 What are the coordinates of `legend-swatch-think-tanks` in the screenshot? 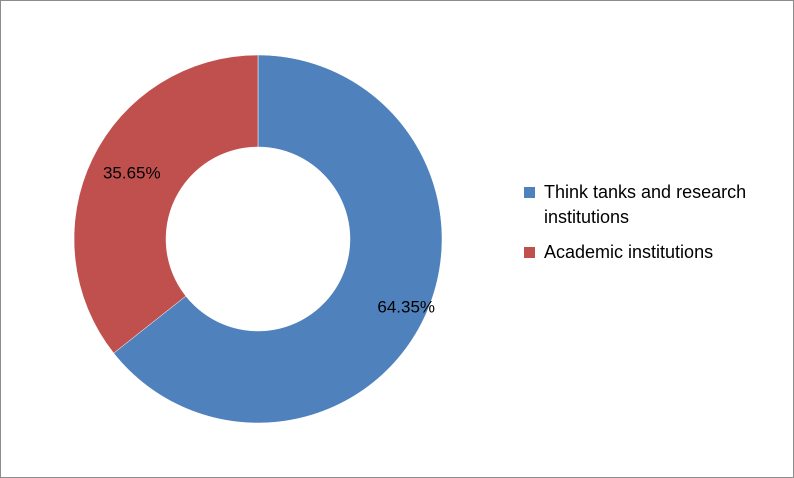 It's located at (529, 192).